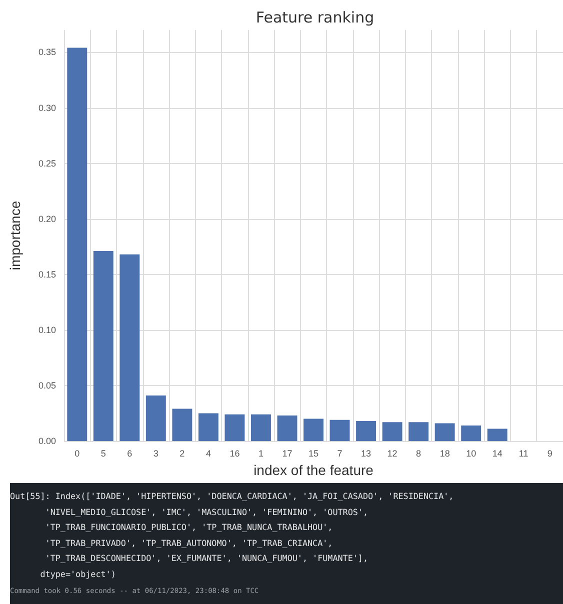  I want to click on x-tick-label: 16, so click(235, 453).